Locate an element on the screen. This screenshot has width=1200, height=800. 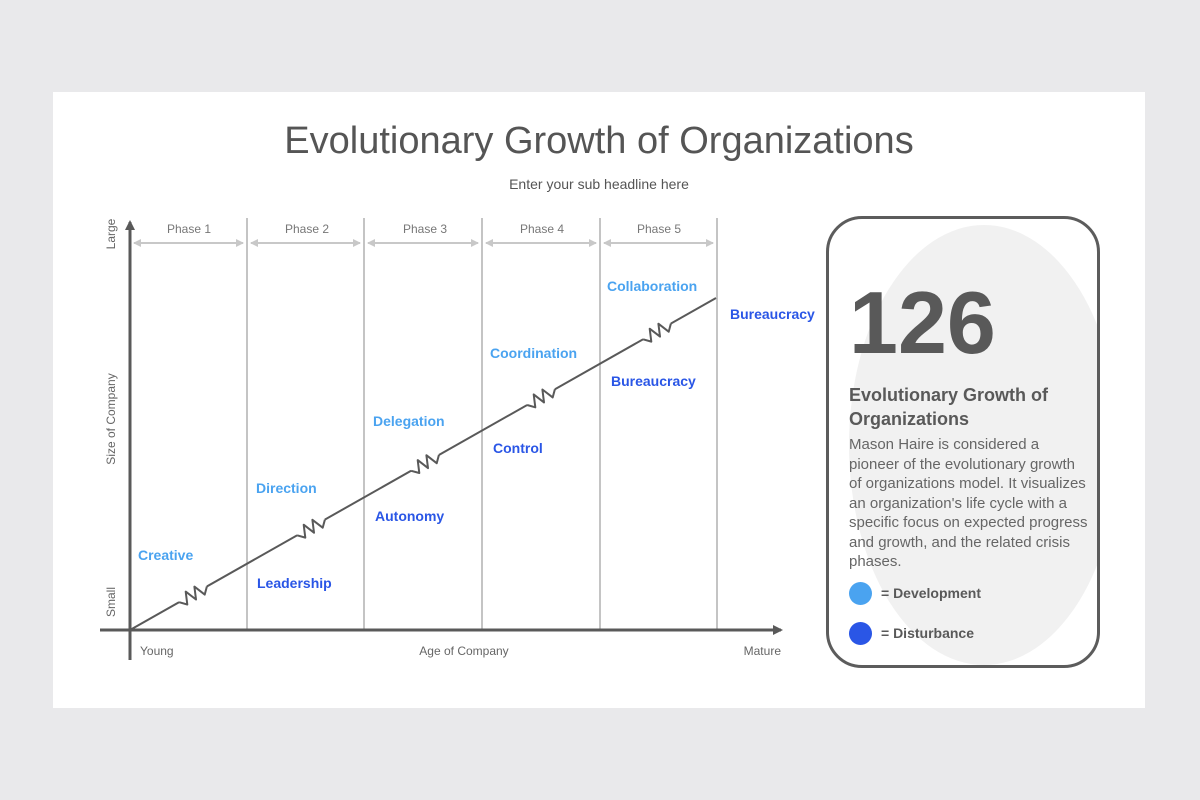
legend-development: = Development is located at coordinates (915, 593).